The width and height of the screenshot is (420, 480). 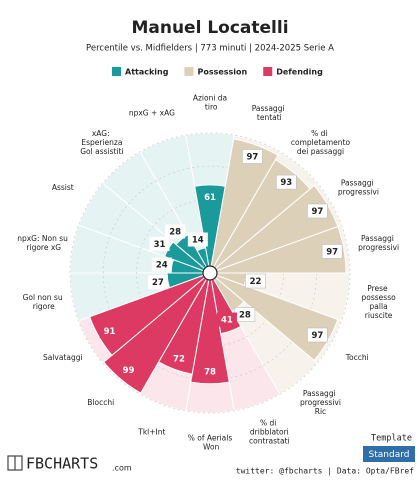 What do you see at coordinates (63, 187) in the screenshot?
I see `category-label: Assist` at bounding box center [63, 187].